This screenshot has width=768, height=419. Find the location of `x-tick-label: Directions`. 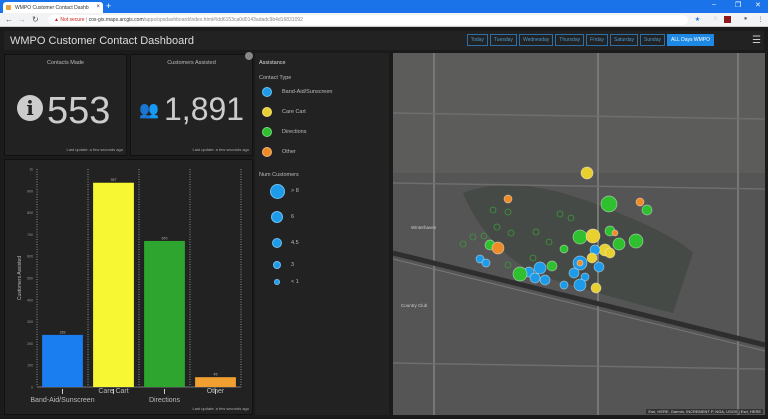

x-tick-label: Directions is located at coordinates (165, 400).